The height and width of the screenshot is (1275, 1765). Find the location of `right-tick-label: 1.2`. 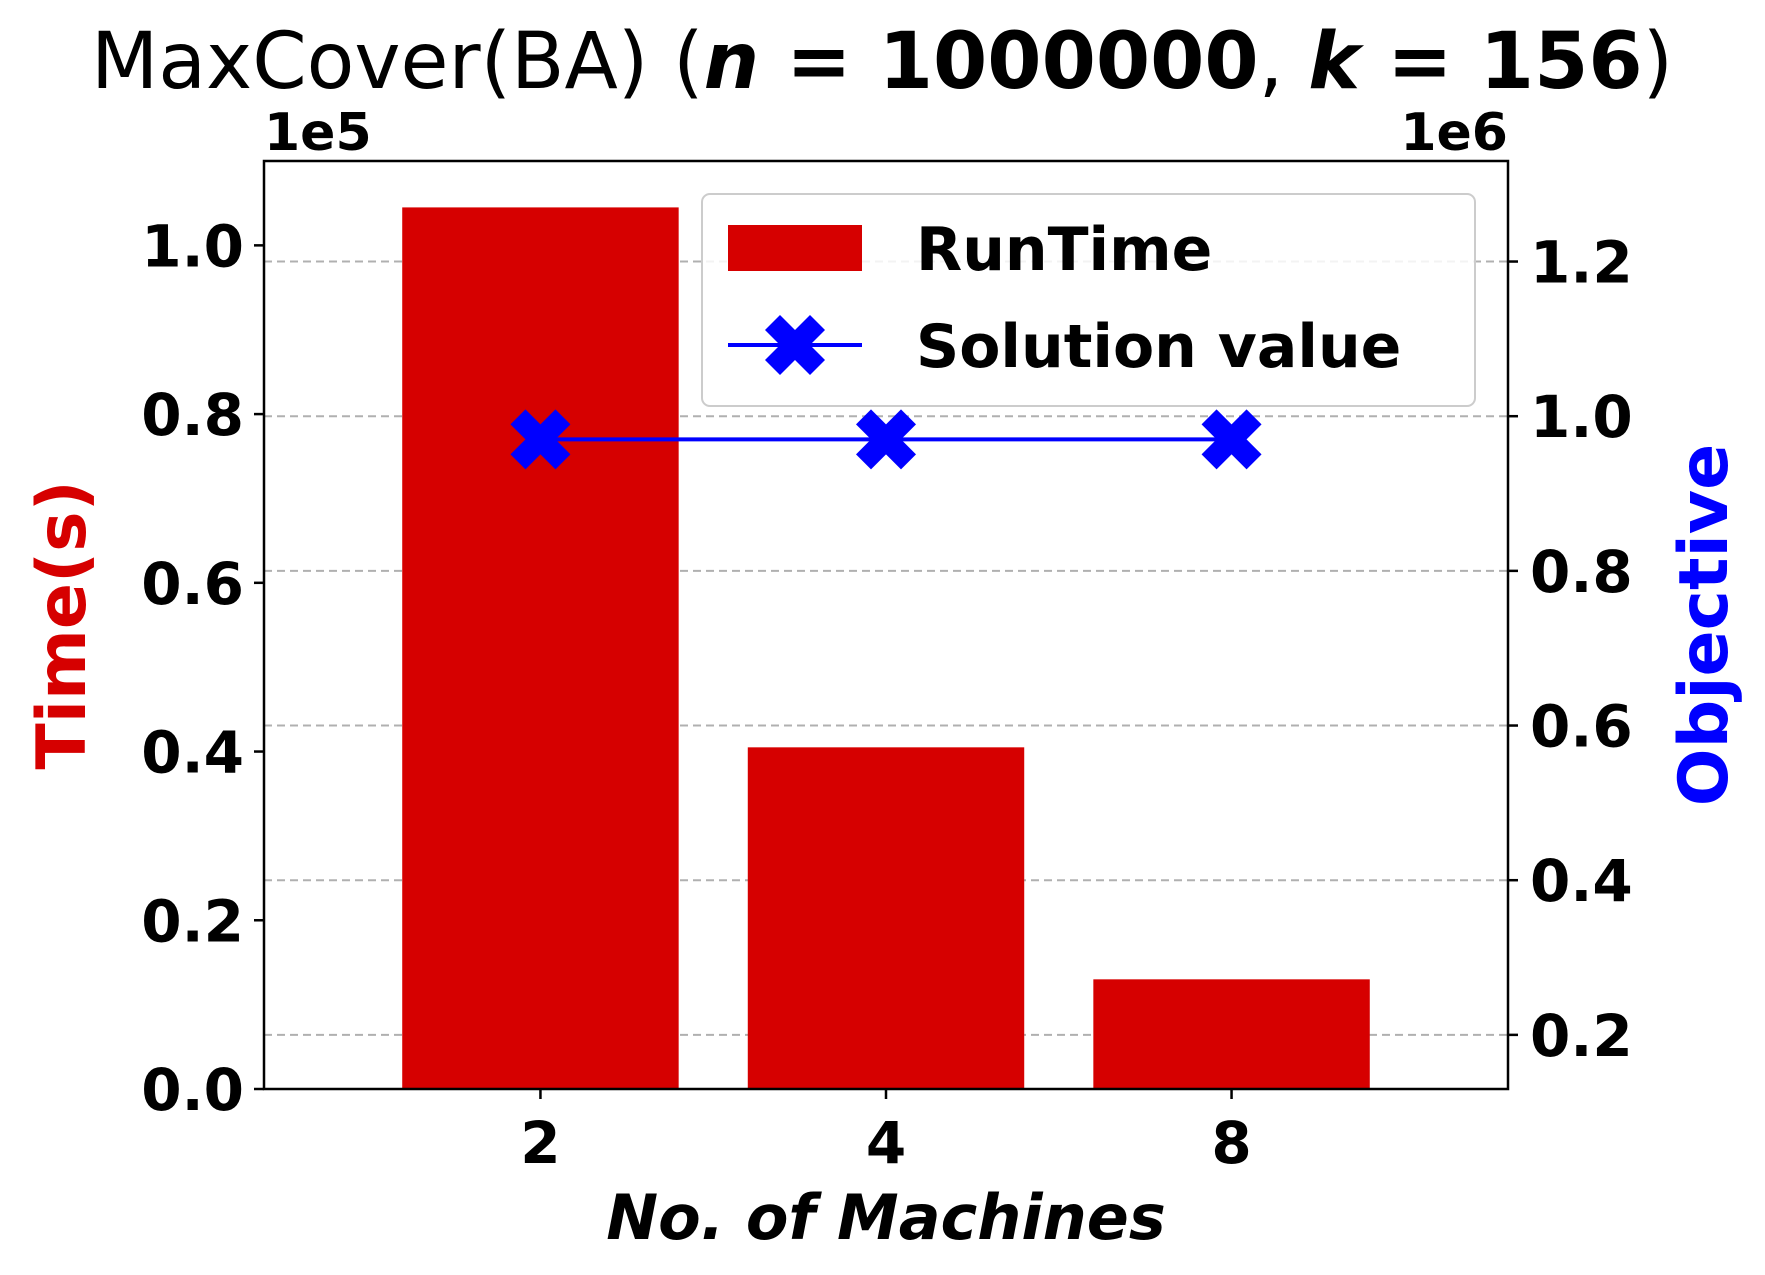

right-tick-label: 1.2 is located at coordinates (1581, 263).